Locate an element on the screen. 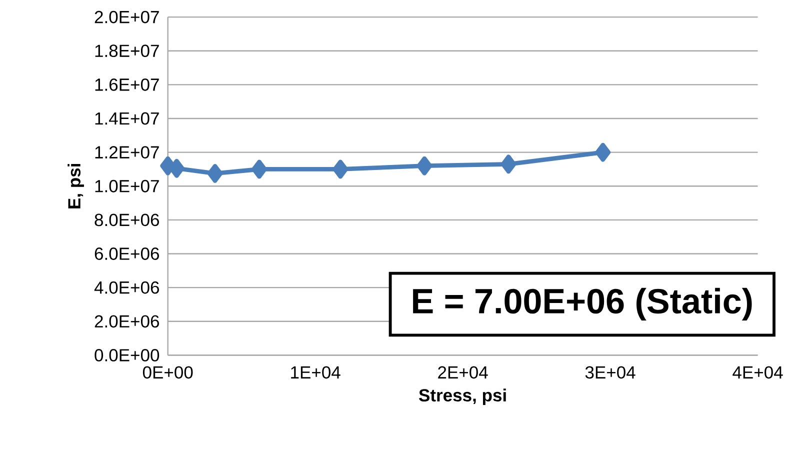 This screenshot has width=796, height=449. y-tick-label: 1.8E+07 is located at coordinates (127, 50).